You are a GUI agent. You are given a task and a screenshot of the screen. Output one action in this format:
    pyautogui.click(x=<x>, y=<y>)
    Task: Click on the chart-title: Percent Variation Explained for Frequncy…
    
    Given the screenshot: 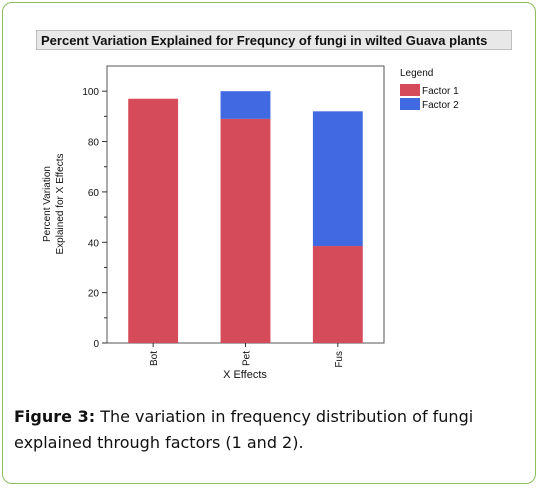 What is the action you would take?
    pyautogui.click(x=274, y=40)
    